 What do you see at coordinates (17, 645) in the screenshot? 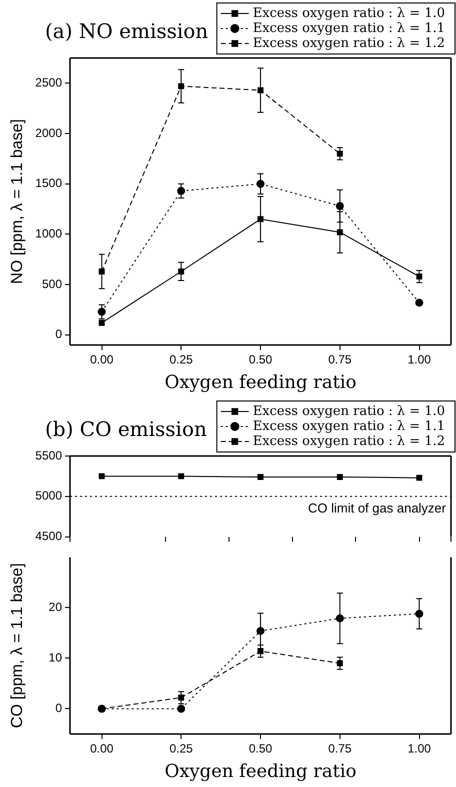
I see `y-axis-title: CO [ppm, λ = 1.1 base]` at bounding box center [17, 645].